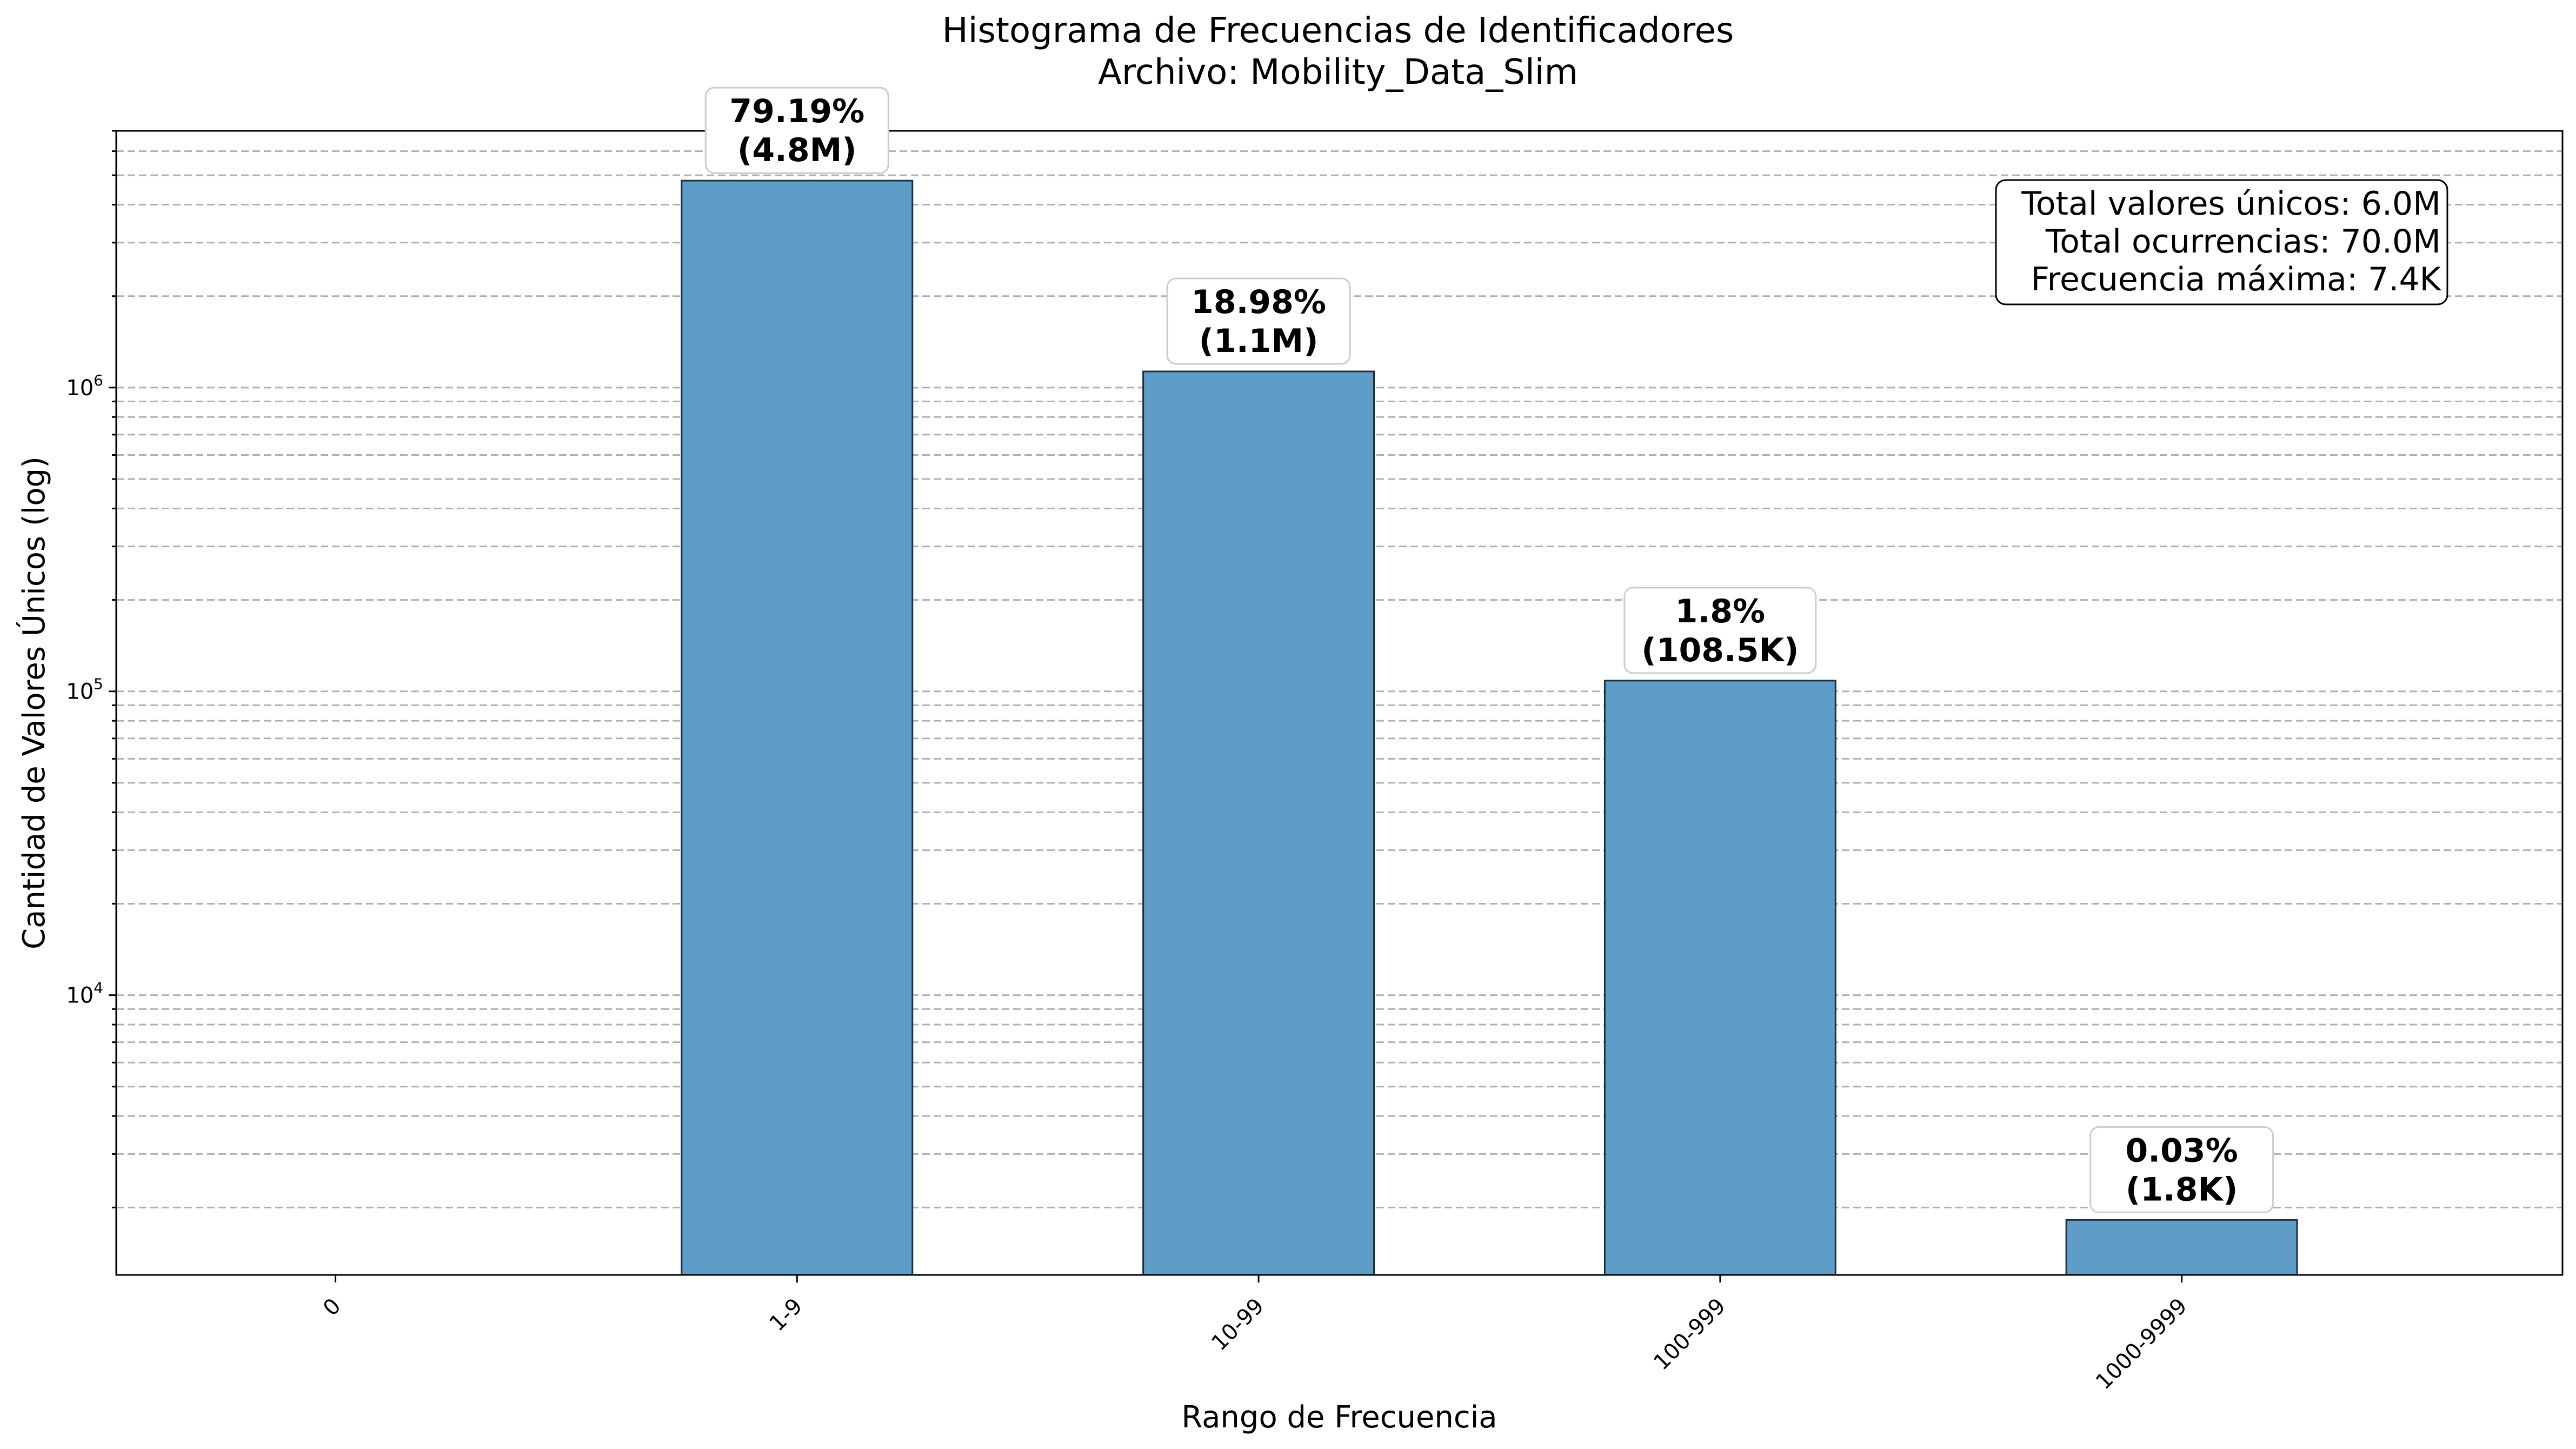 Image resolution: width=2576 pixels, height=1449 pixels. Describe the element at coordinates (84, 386) in the screenshot. I see `y-tick-label: 10⁶` at that location.